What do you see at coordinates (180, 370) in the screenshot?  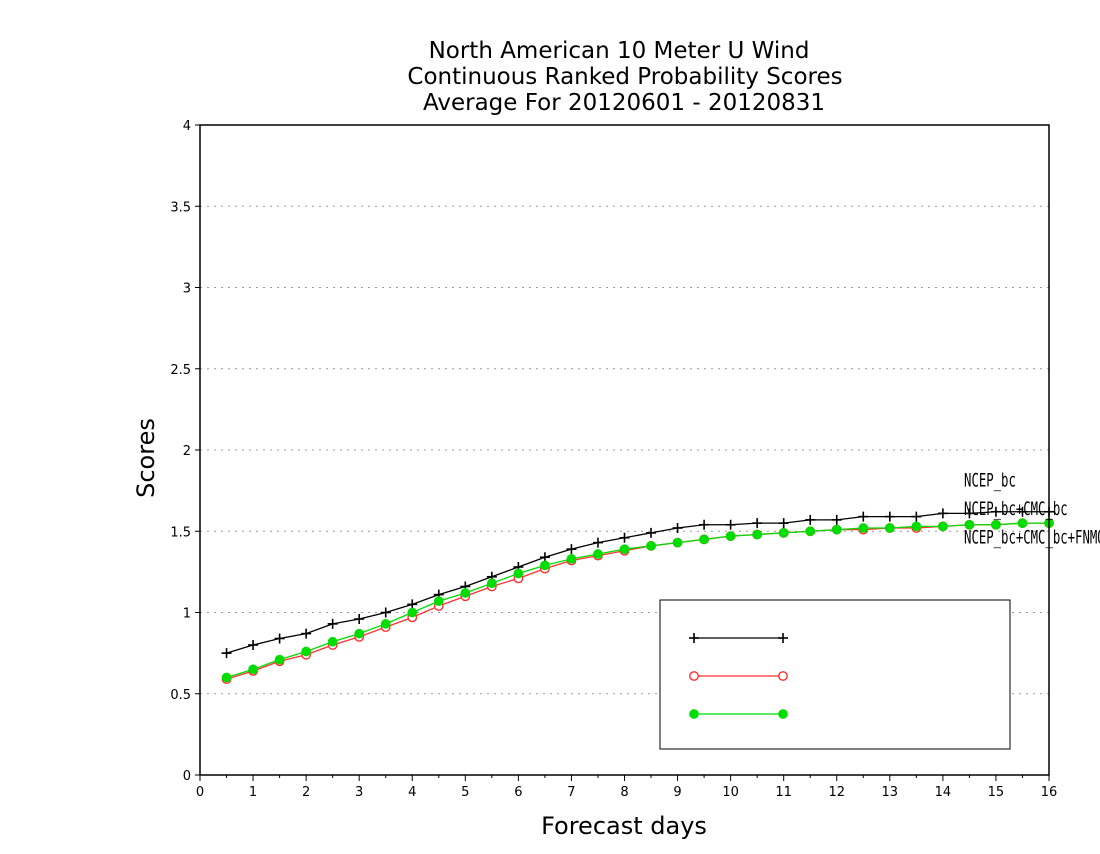 I see `y-tick-label: 2.5` at bounding box center [180, 370].